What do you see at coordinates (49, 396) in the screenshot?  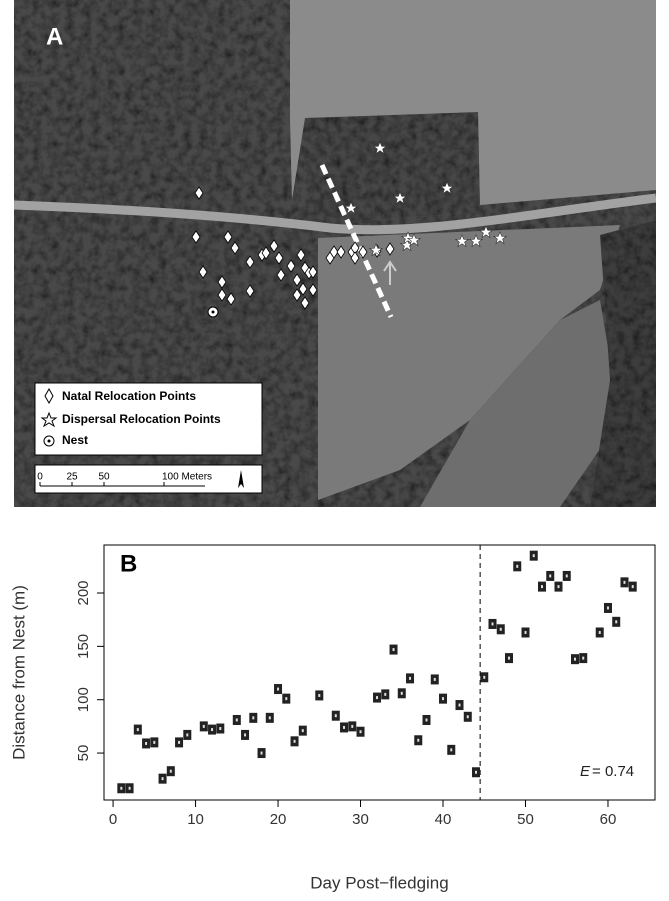 I see `legend-diamond` at bounding box center [49, 396].